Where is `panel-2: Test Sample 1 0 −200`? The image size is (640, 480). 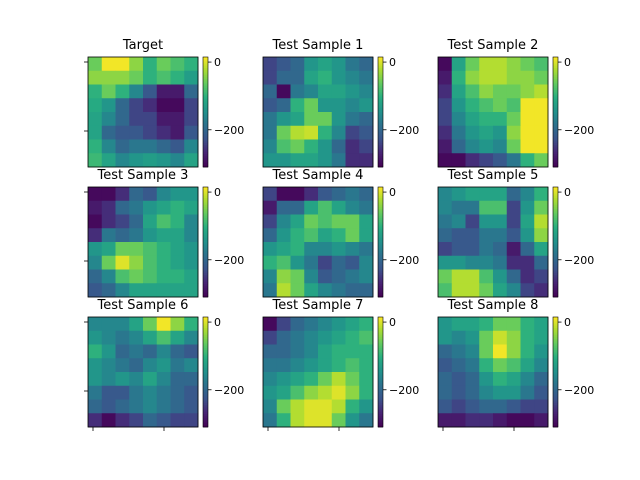 panel-2: Test Sample 1 0 −200 is located at coordinates (340, 103).